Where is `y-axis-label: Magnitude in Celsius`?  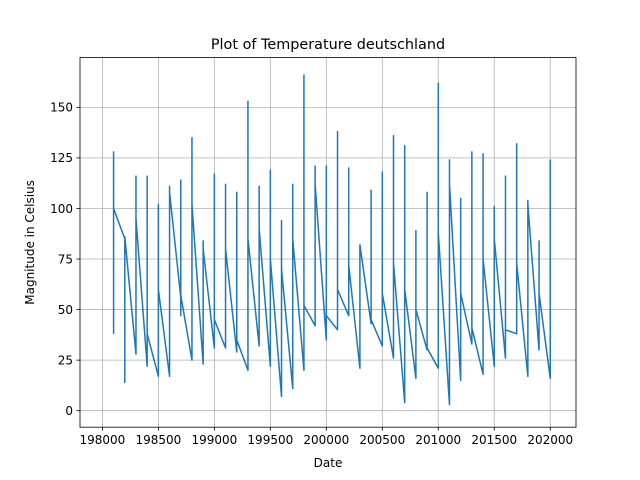
y-axis-label: Magnitude in Celsius is located at coordinates (30, 242).